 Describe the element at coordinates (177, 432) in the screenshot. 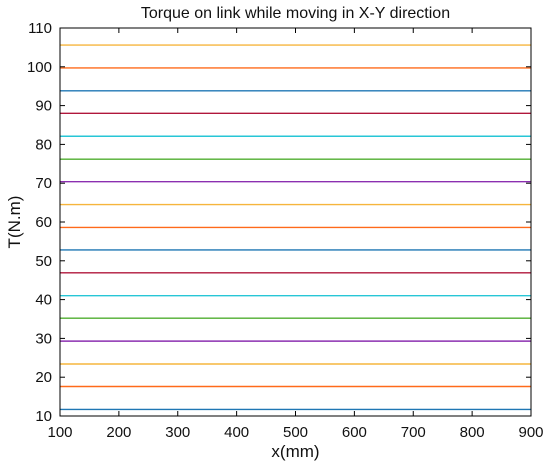

I see `x-tick-label: 300` at that location.